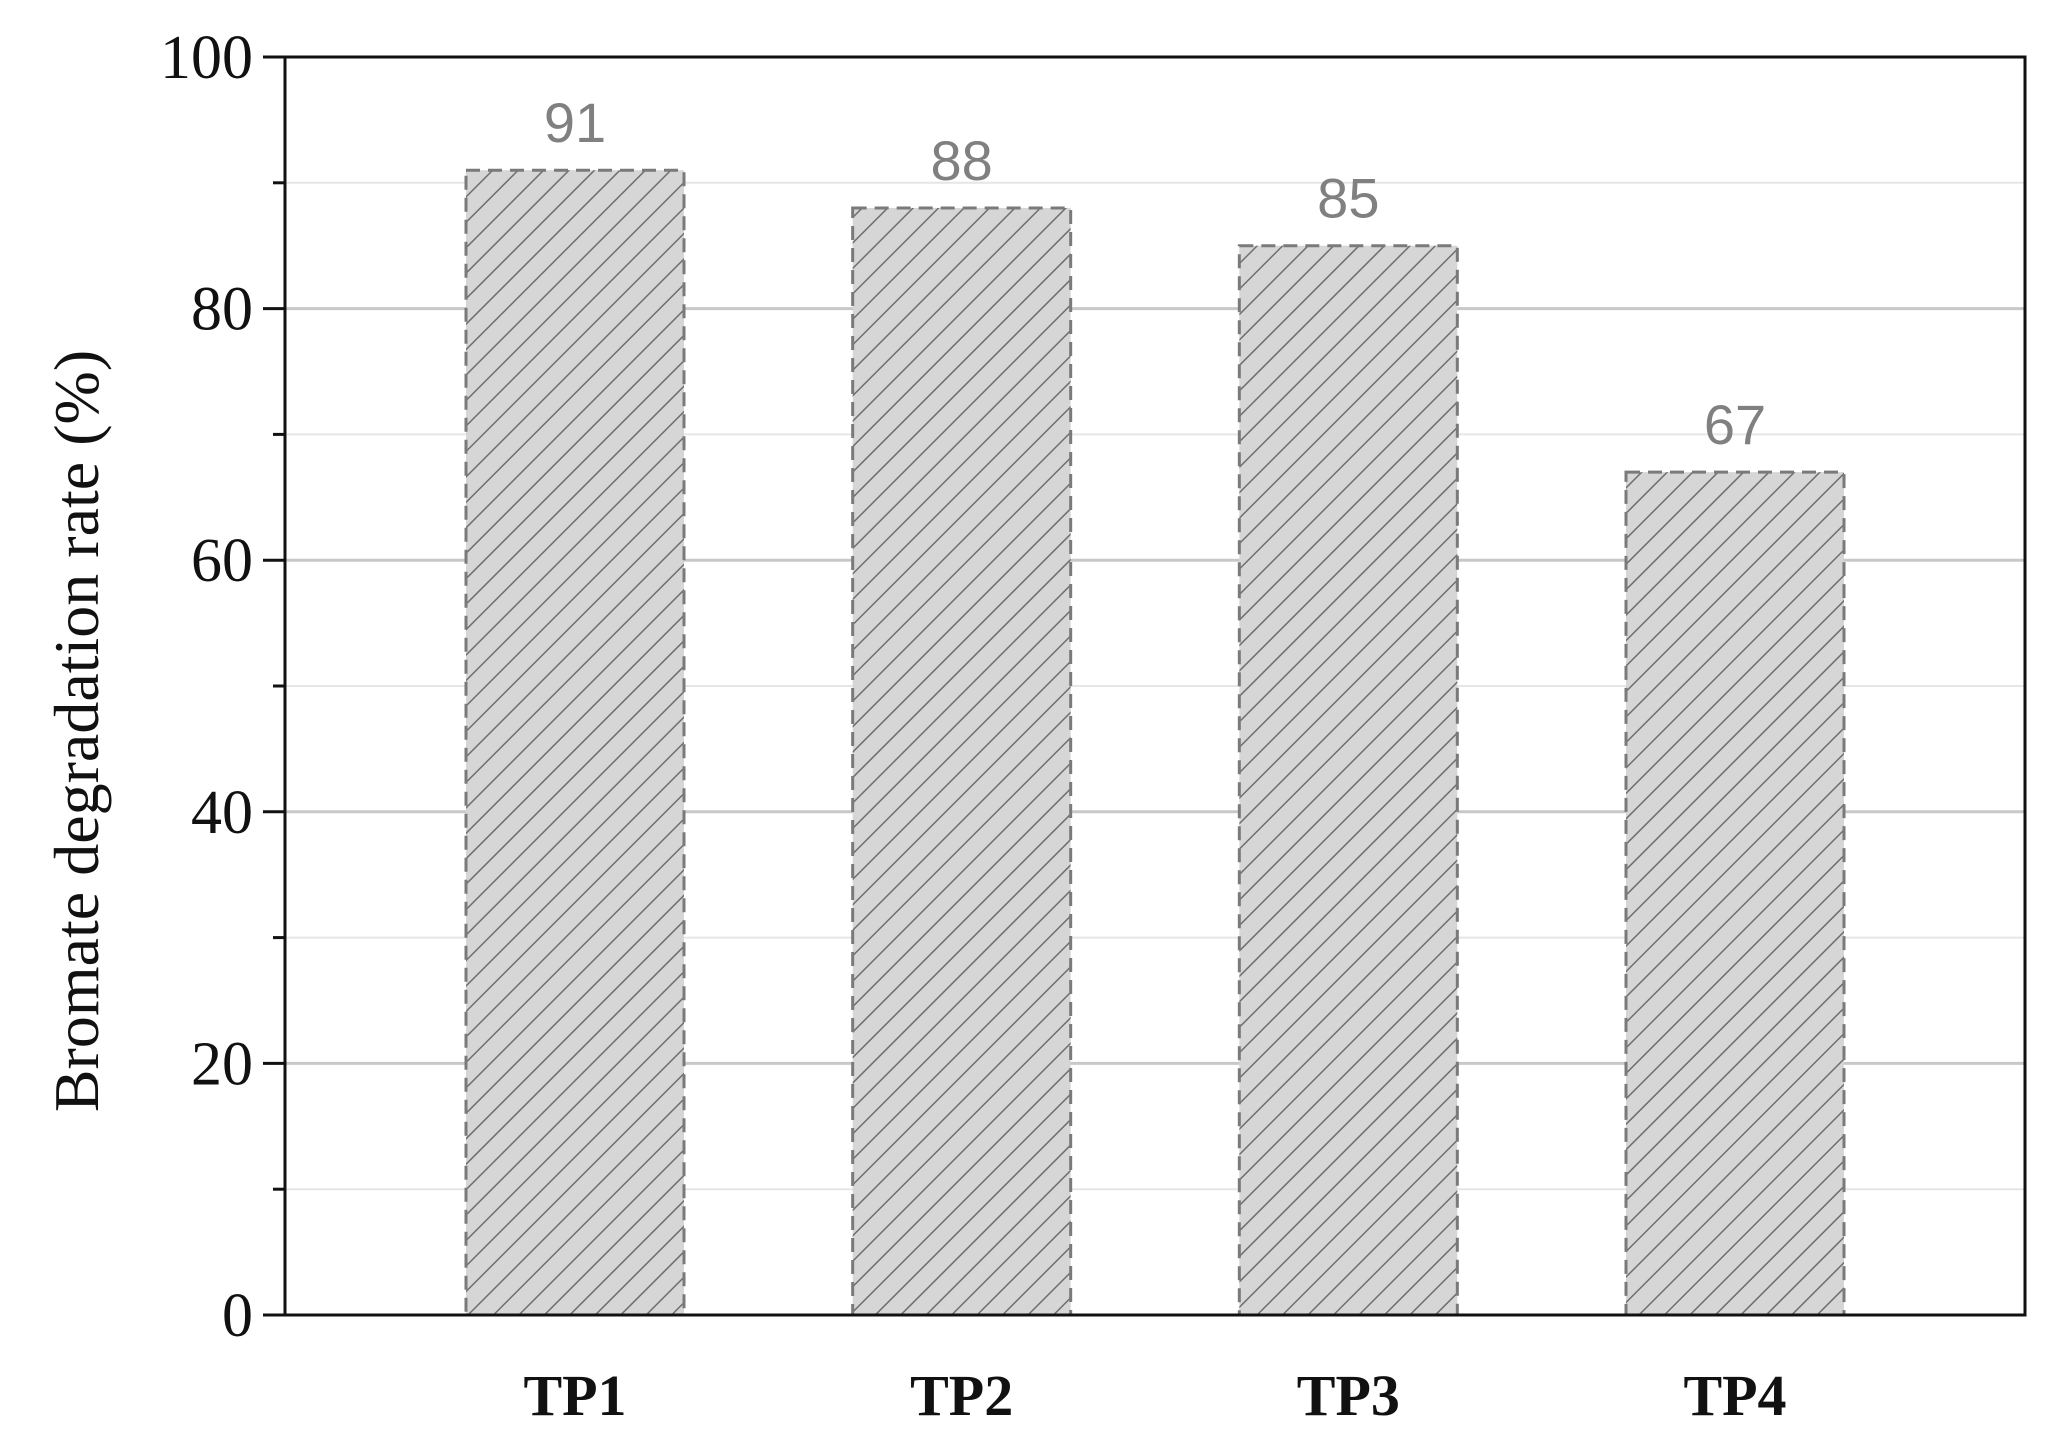 Image resolution: width=2048 pixels, height=1450 pixels. Describe the element at coordinates (575, 742) in the screenshot. I see `bar-tp1` at that location.